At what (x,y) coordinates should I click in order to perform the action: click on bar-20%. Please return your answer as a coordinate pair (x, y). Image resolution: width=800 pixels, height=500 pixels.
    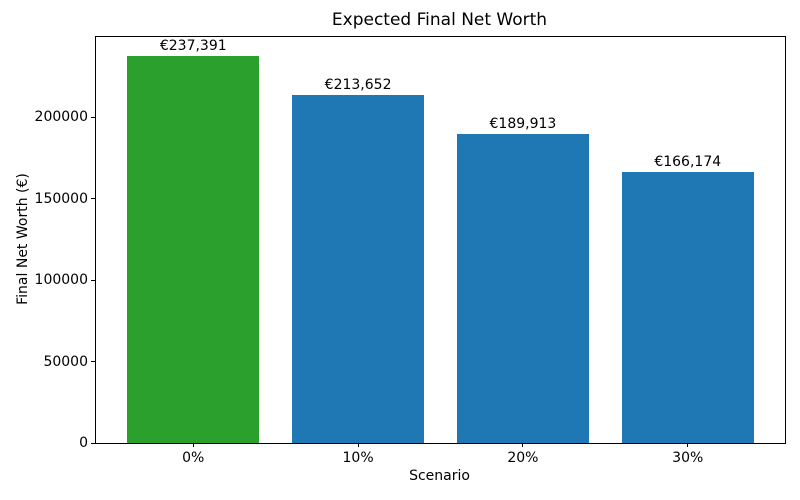
    Looking at the image, I should click on (522, 288).